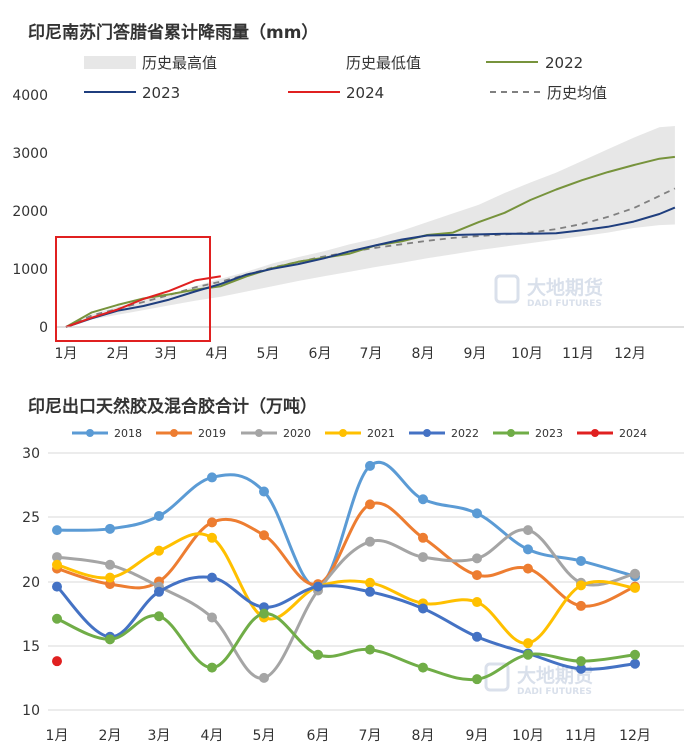 The image size is (700, 754). Describe the element at coordinates (381, 433) in the screenshot. I see `legend-label-2021: 2021` at that location.